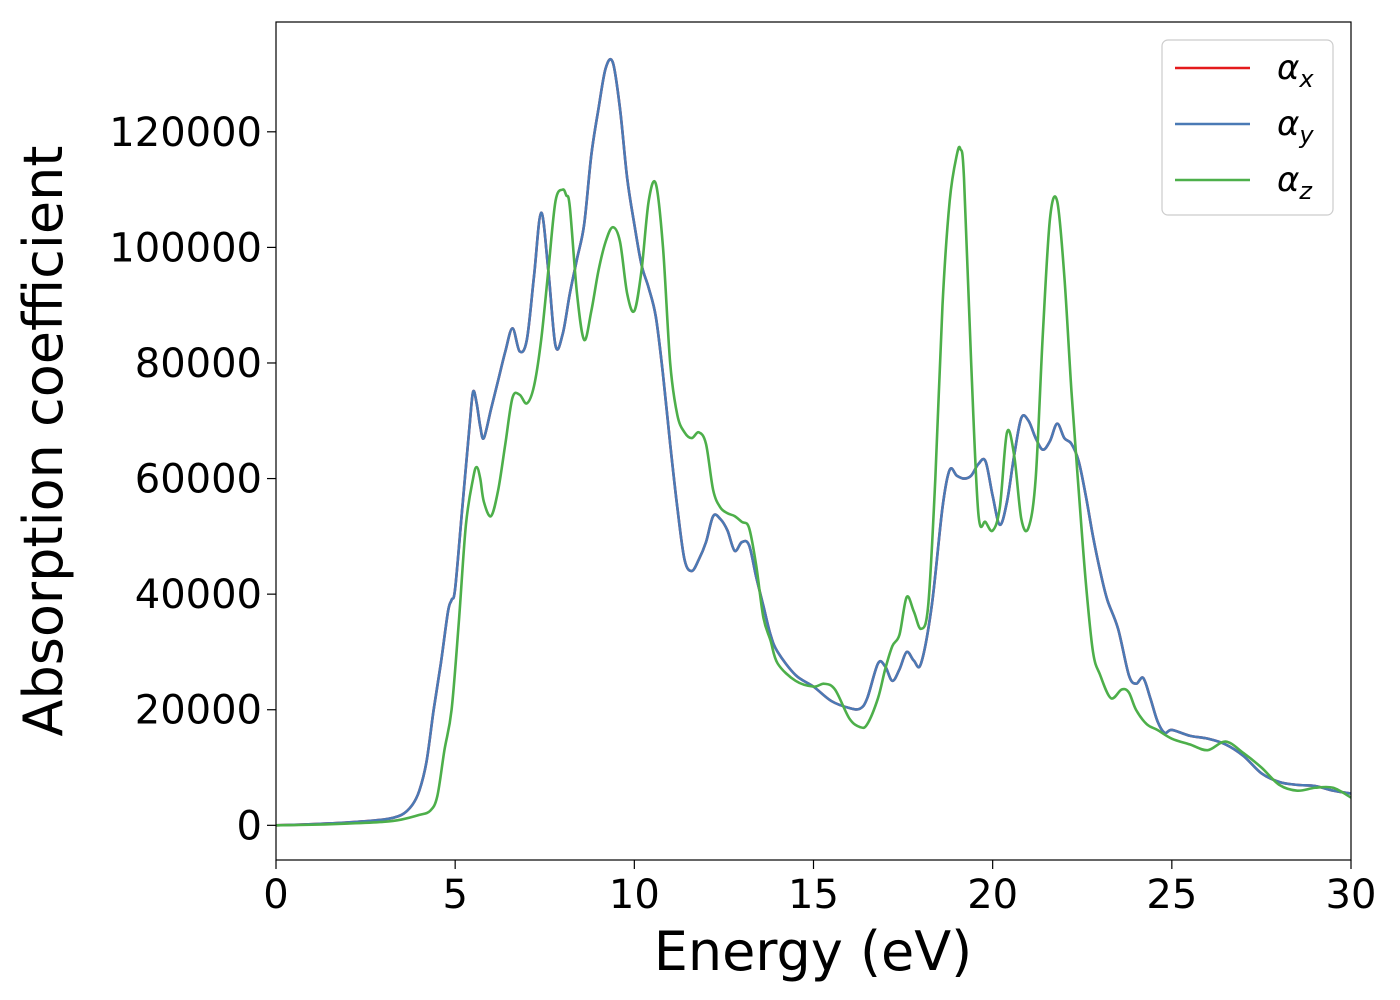 Image resolution: width=1400 pixels, height=1000 pixels. I want to click on y-tick-label: 20000, so click(198, 711).